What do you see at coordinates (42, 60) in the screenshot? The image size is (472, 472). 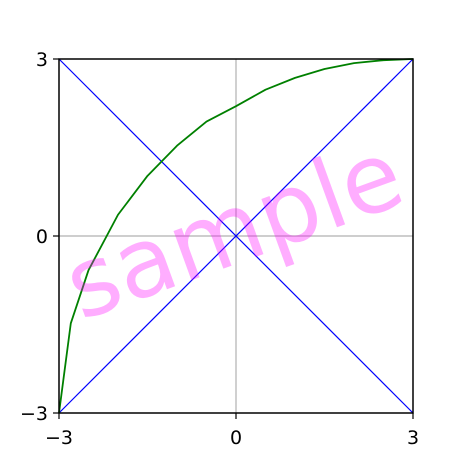 I see `y-tick-label: 3` at bounding box center [42, 60].